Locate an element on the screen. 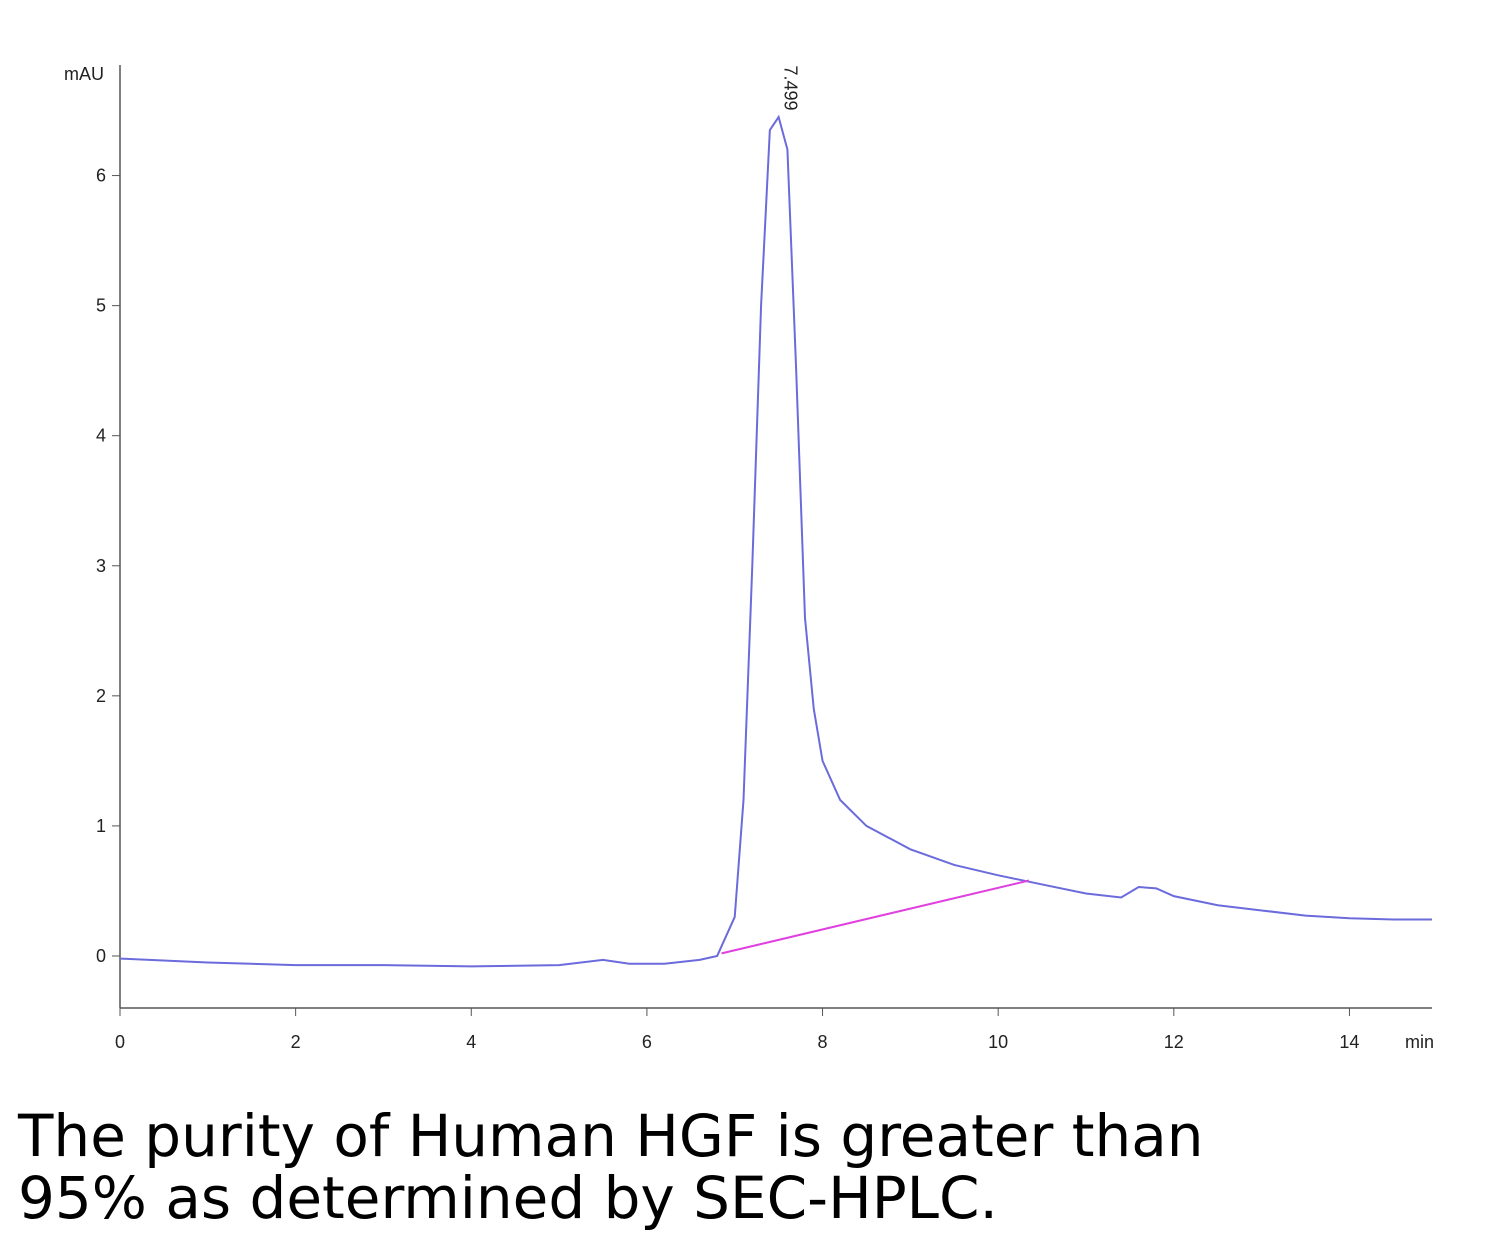  y-tick-label: 0 is located at coordinates (101, 956).